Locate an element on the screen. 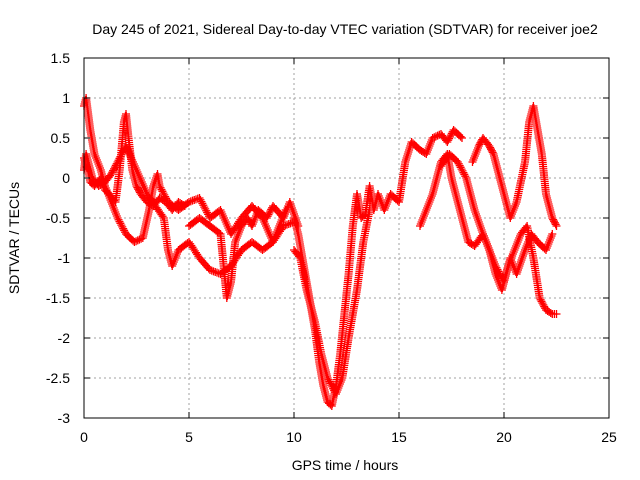 This screenshot has width=640, height=480. y-tick-label: -3 is located at coordinates (64, 418).